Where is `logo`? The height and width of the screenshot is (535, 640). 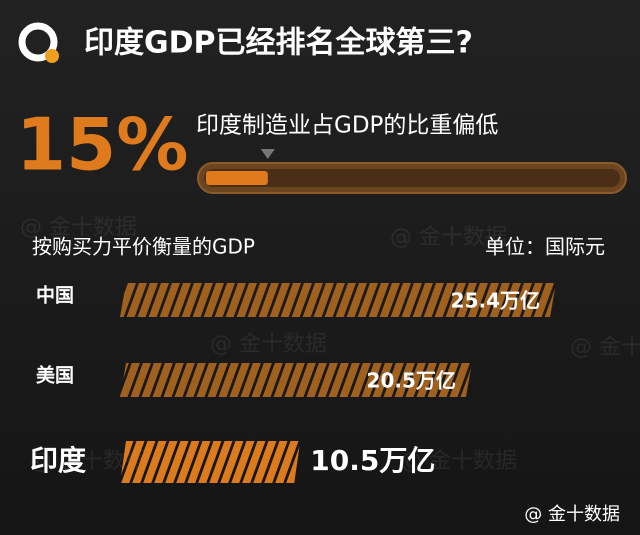 logo is located at coordinates (38, 42).